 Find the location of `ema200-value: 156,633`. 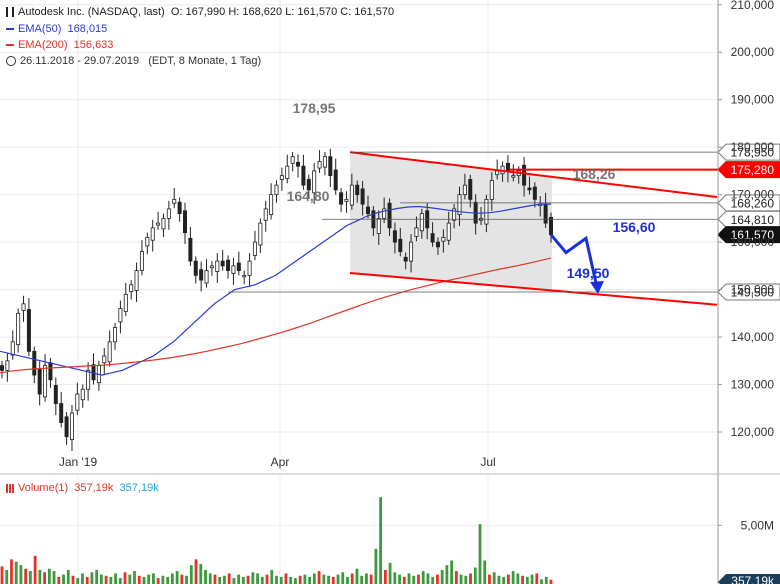

ema200-value: 156,633 is located at coordinates (93, 45).